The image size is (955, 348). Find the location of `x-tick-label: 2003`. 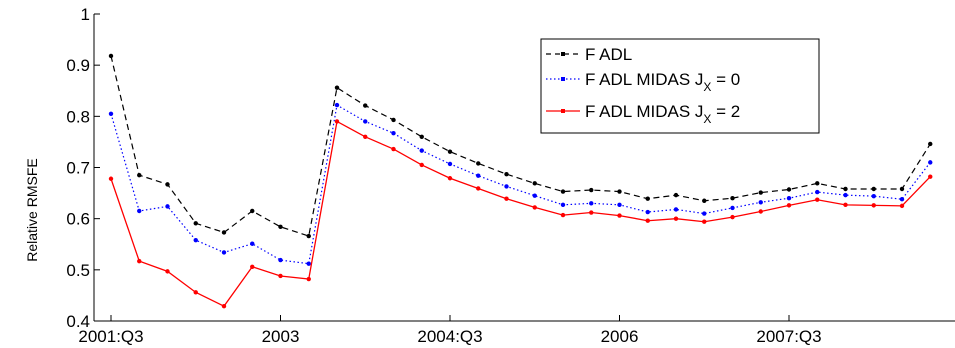

x-tick-label: 2003 is located at coordinates (281, 336).